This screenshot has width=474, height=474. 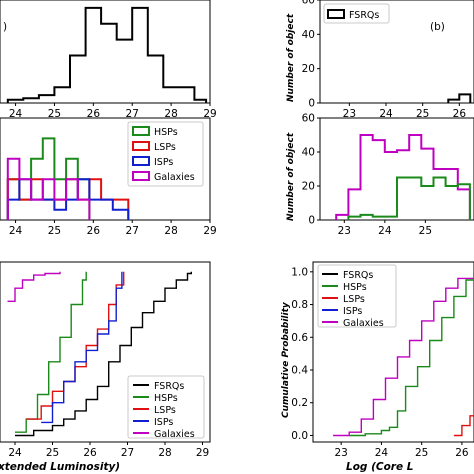 I want to click on panel-c-histograms: HSPs LSPs ISPs Galaxies 24 25 26 27 28 29, so click(x=108, y=177).